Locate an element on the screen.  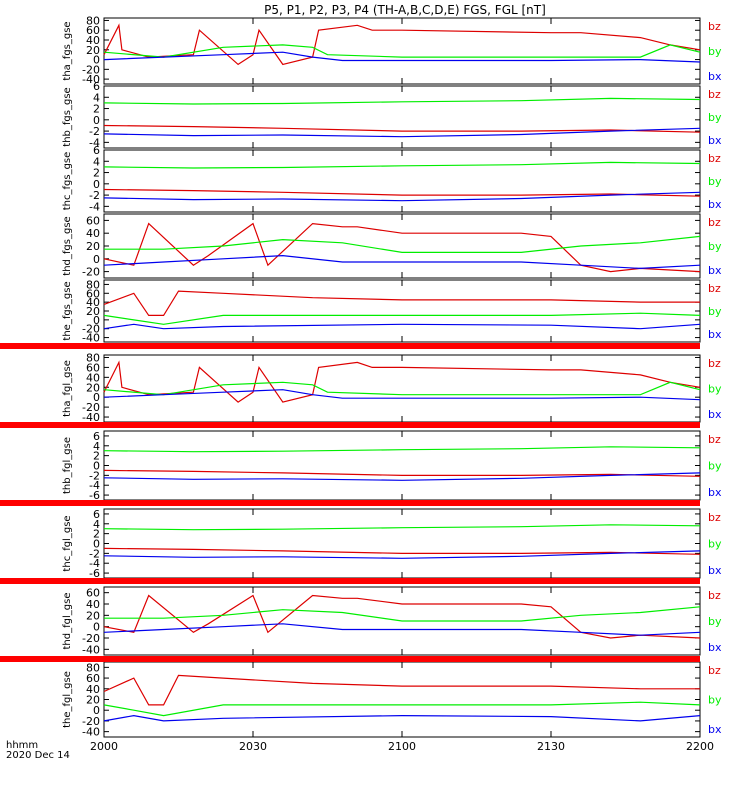
y-axis-label: the_fgl_gse is located at coordinates (67, 699).